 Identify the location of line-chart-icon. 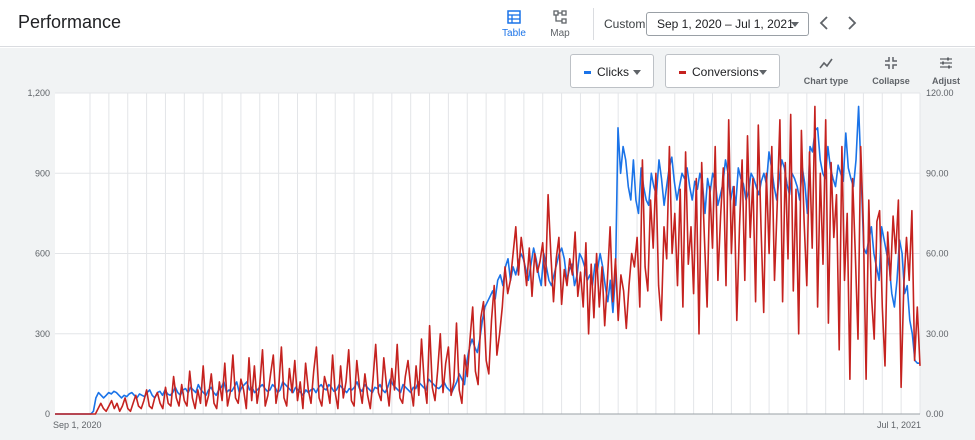
(826, 63).